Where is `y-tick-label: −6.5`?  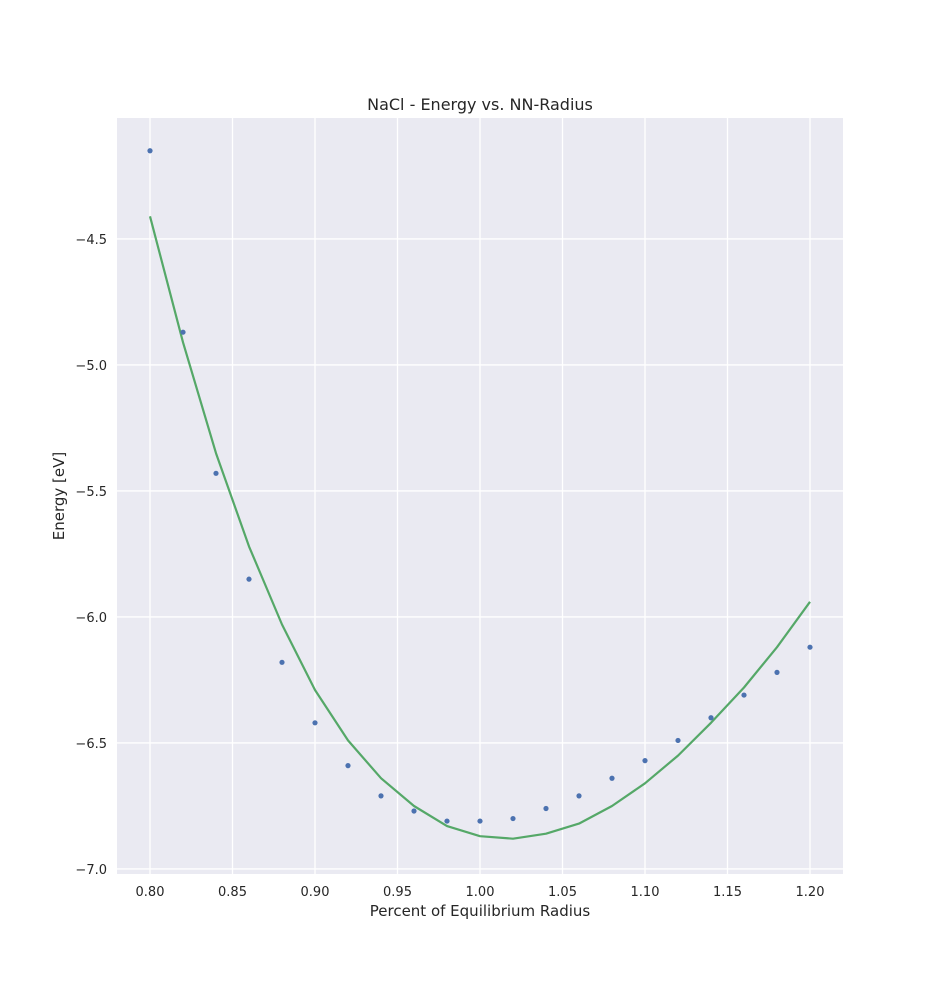
y-tick-label: −6.5 is located at coordinates (91, 744).